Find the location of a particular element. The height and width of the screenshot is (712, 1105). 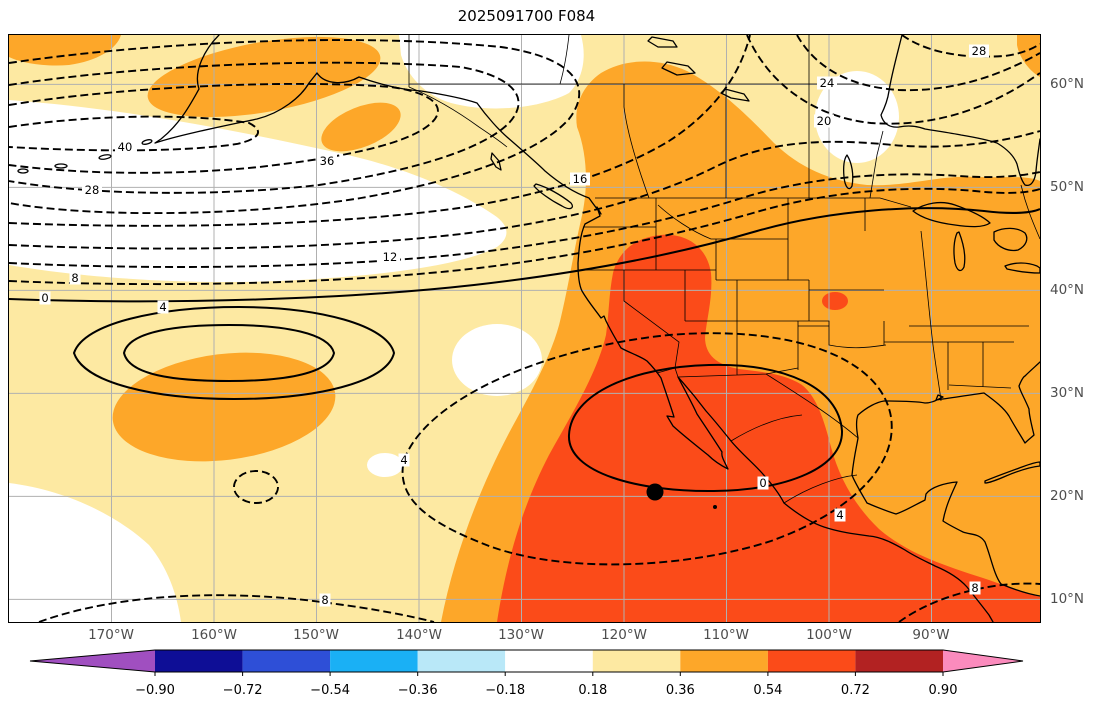

contour-label: 20 is located at coordinates (824, 121).